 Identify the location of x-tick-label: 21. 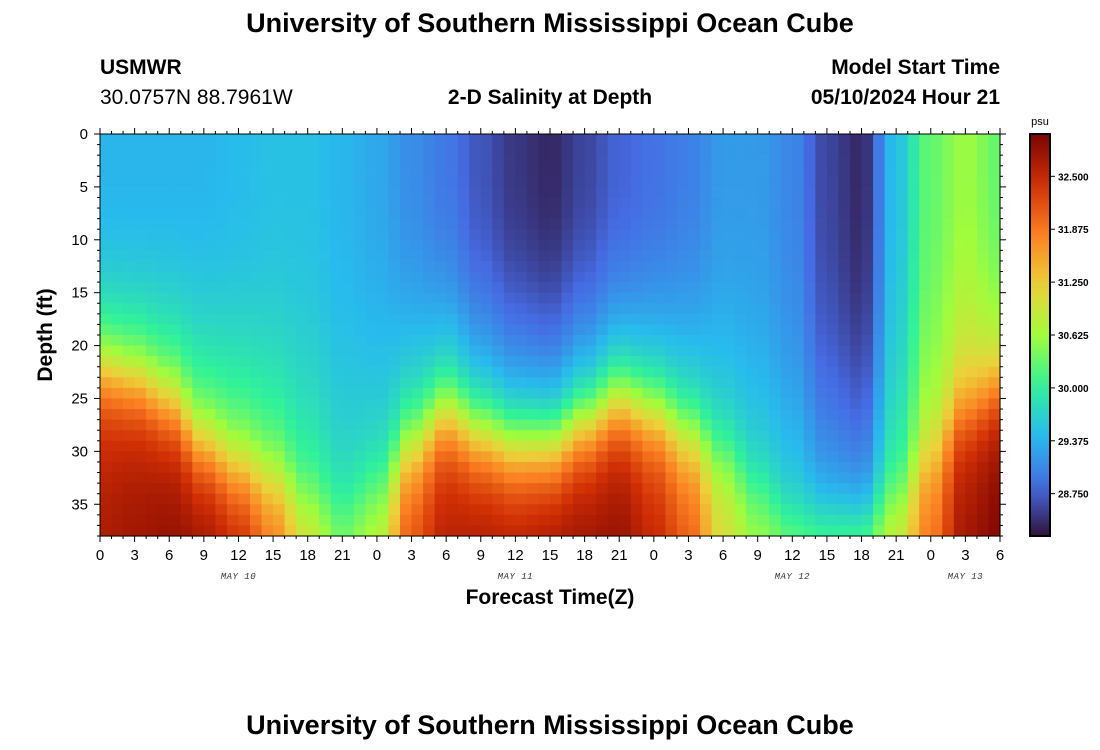
(896, 555).